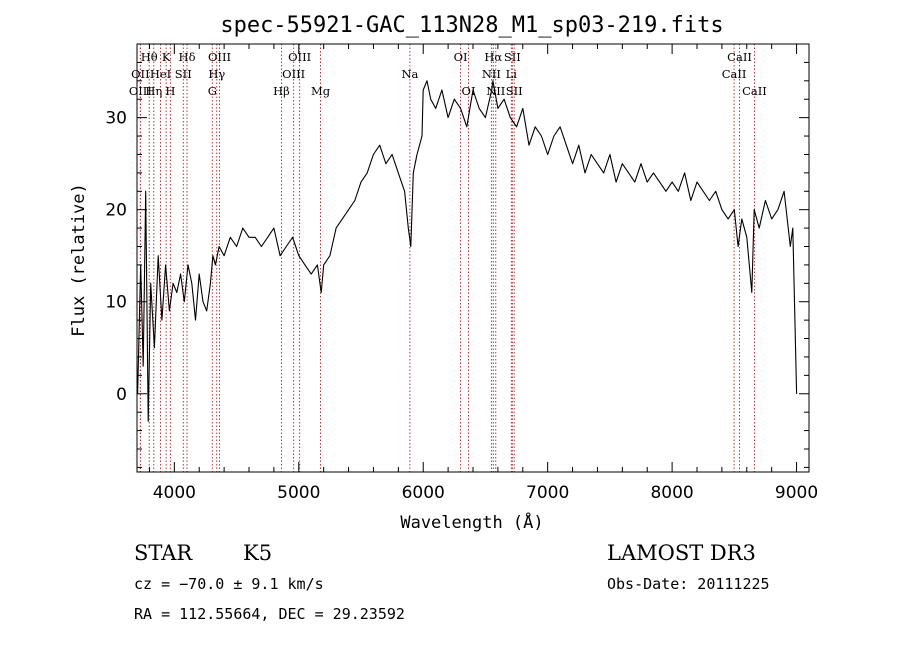  Describe the element at coordinates (688, 584) in the screenshot. I see `obs-date: Obs-Date: 20111225` at that location.